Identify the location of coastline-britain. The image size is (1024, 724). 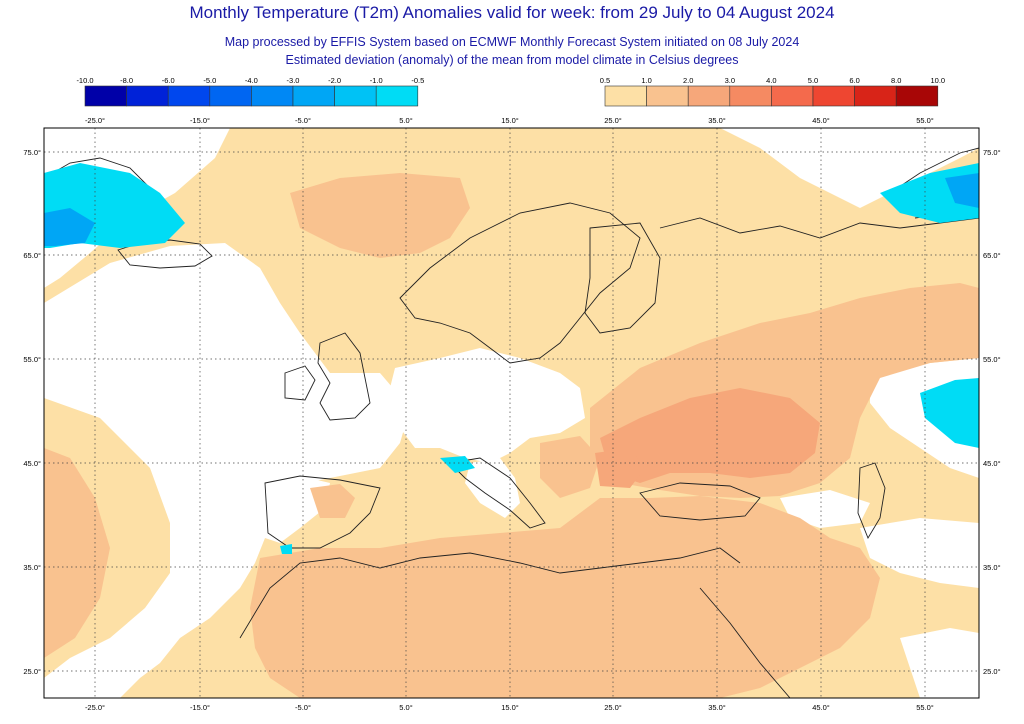
(344, 376).